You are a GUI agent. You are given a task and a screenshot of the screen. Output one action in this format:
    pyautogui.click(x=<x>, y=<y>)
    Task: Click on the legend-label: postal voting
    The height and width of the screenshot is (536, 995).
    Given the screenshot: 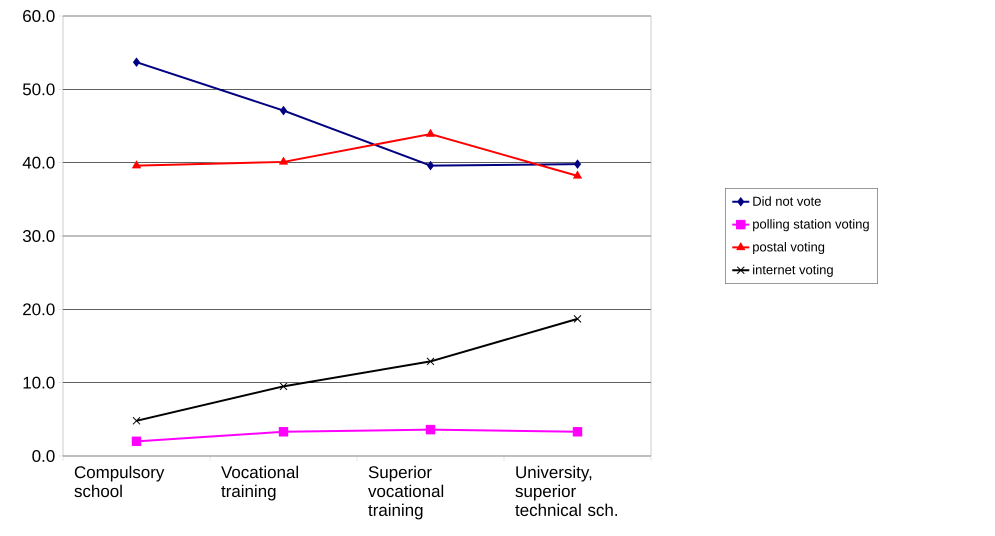 What is the action you would take?
    pyautogui.click(x=788, y=248)
    